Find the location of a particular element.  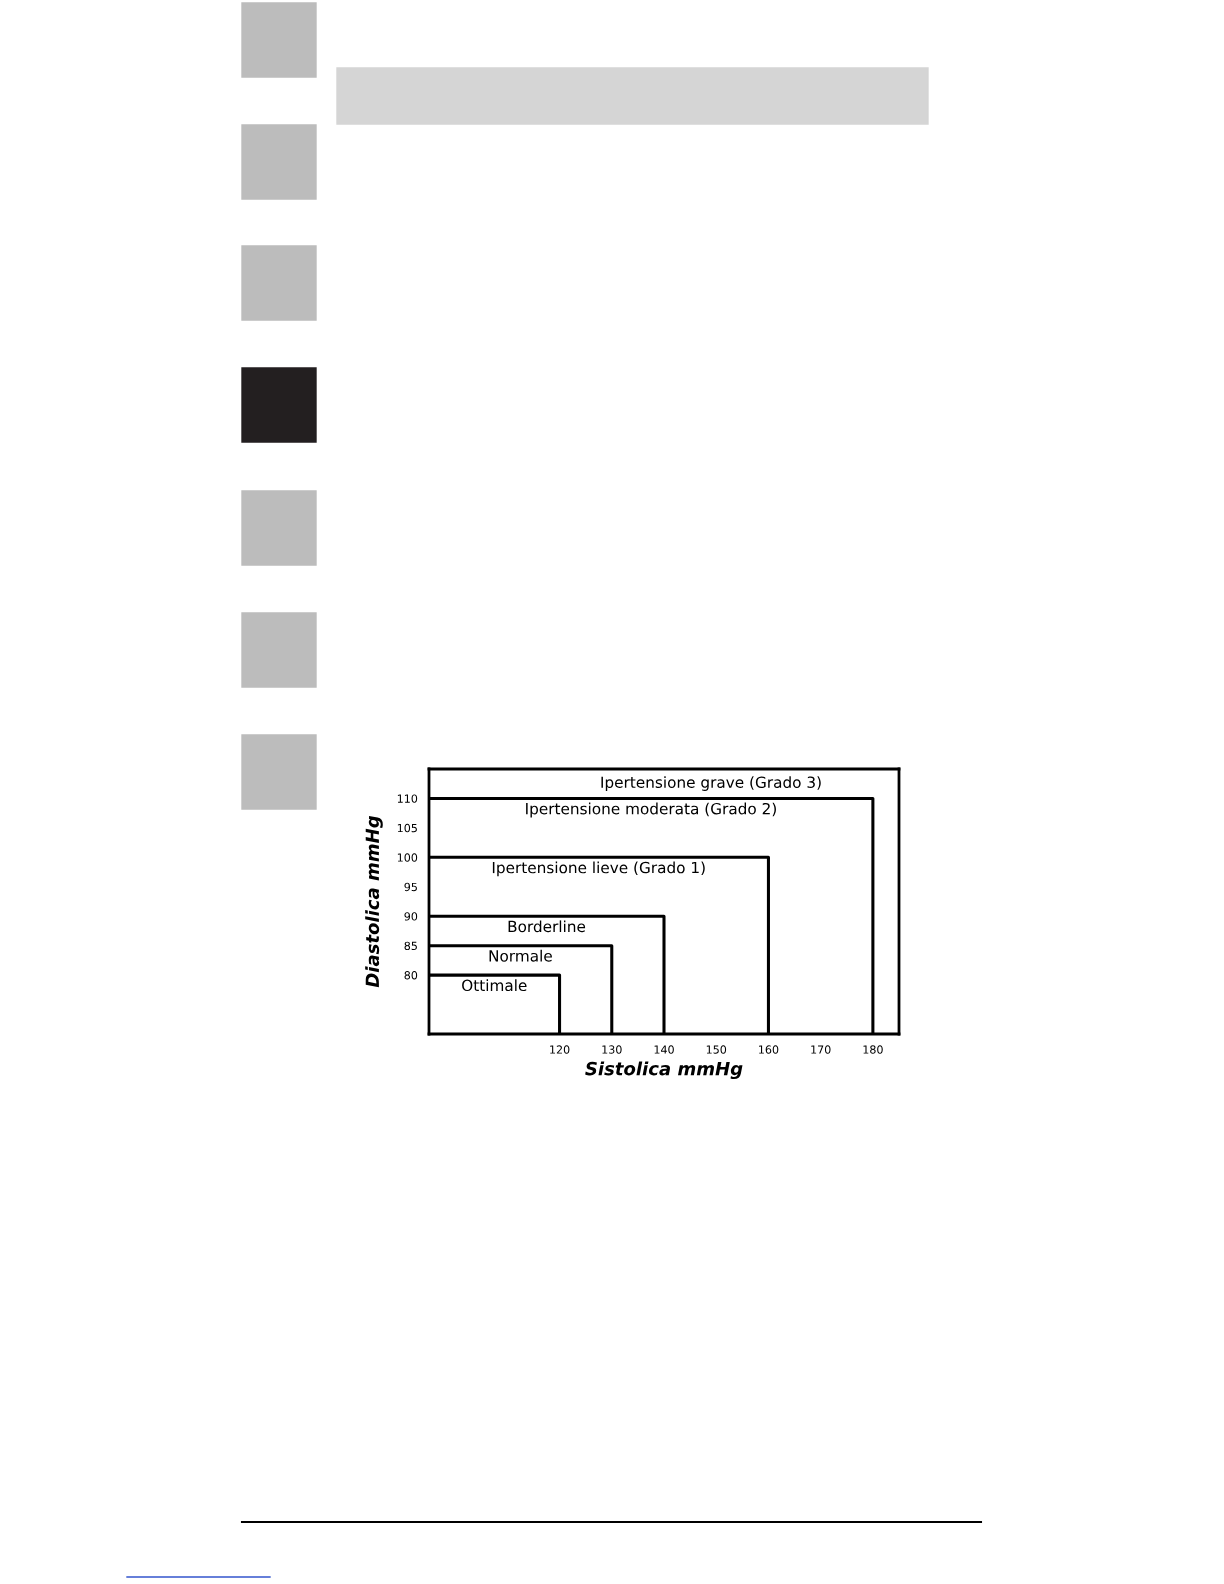

y-tick-label: 80 is located at coordinates (411, 975).